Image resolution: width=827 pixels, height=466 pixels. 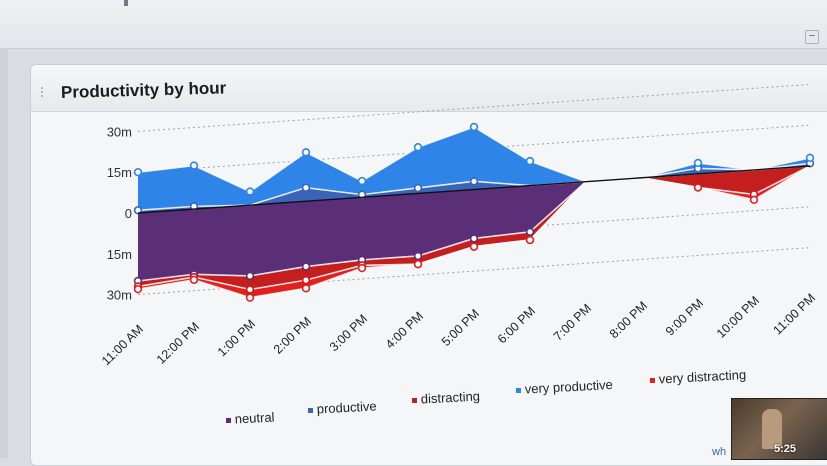 What do you see at coordinates (254, 417) in the screenshot?
I see `neutral-legend-label: neutral` at bounding box center [254, 417].